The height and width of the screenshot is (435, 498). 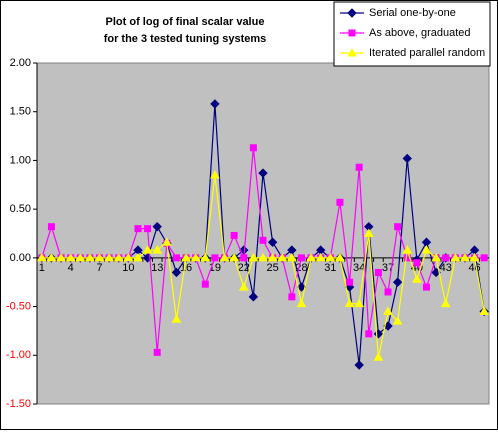 What do you see at coordinates (427, 53) in the screenshot?
I see `legend-label: Iterated parallel random` at bounding box center [427, 53].